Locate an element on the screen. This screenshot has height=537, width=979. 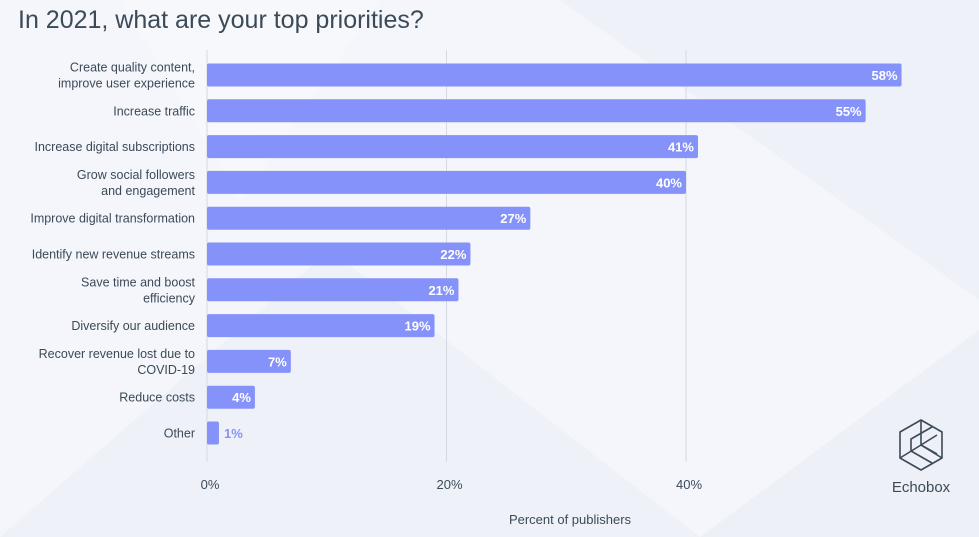
bar-value-label: 27% is located at coordinates (513, 218).